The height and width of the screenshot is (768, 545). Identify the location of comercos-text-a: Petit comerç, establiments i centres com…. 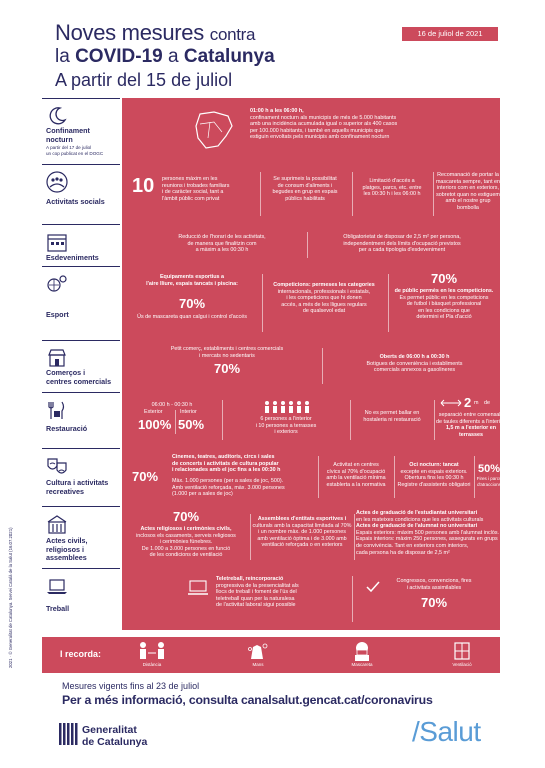
(227, 352).